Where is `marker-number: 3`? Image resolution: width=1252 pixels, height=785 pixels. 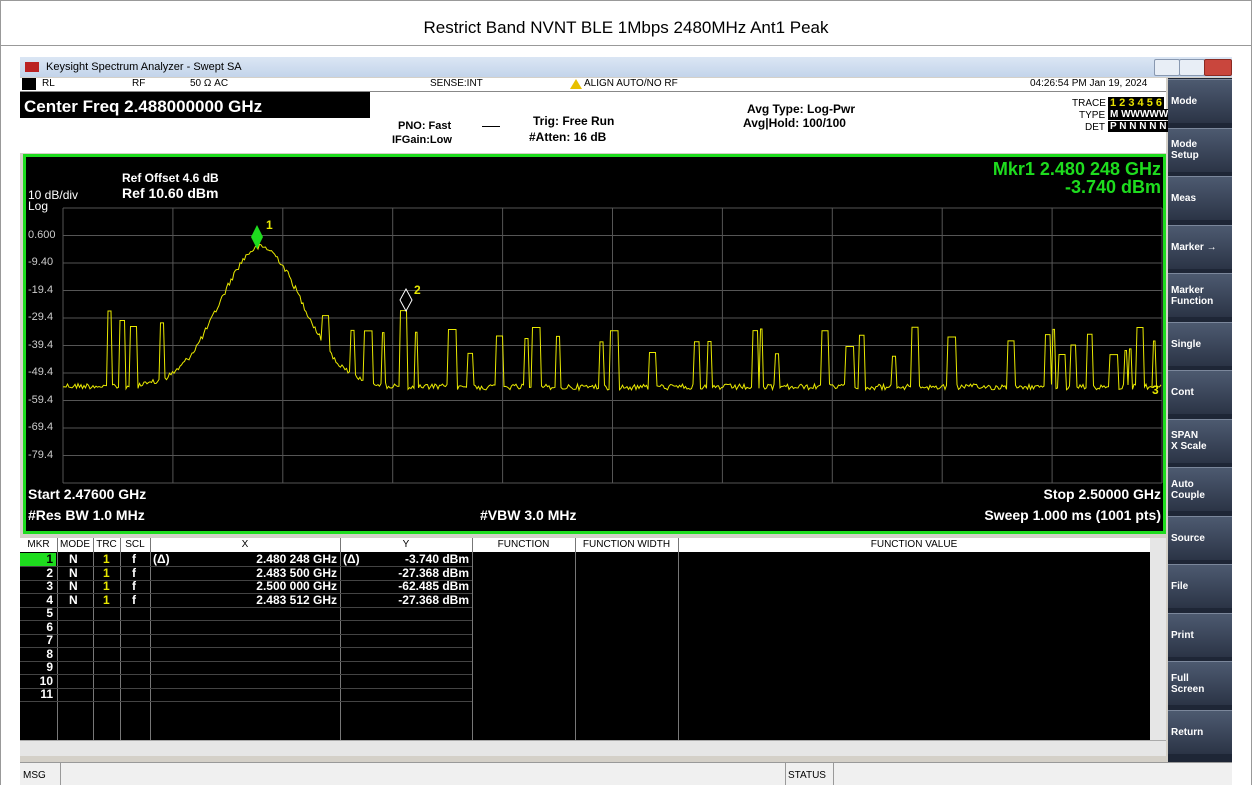 marker-number: 3 is located at coordinates (49, 586).